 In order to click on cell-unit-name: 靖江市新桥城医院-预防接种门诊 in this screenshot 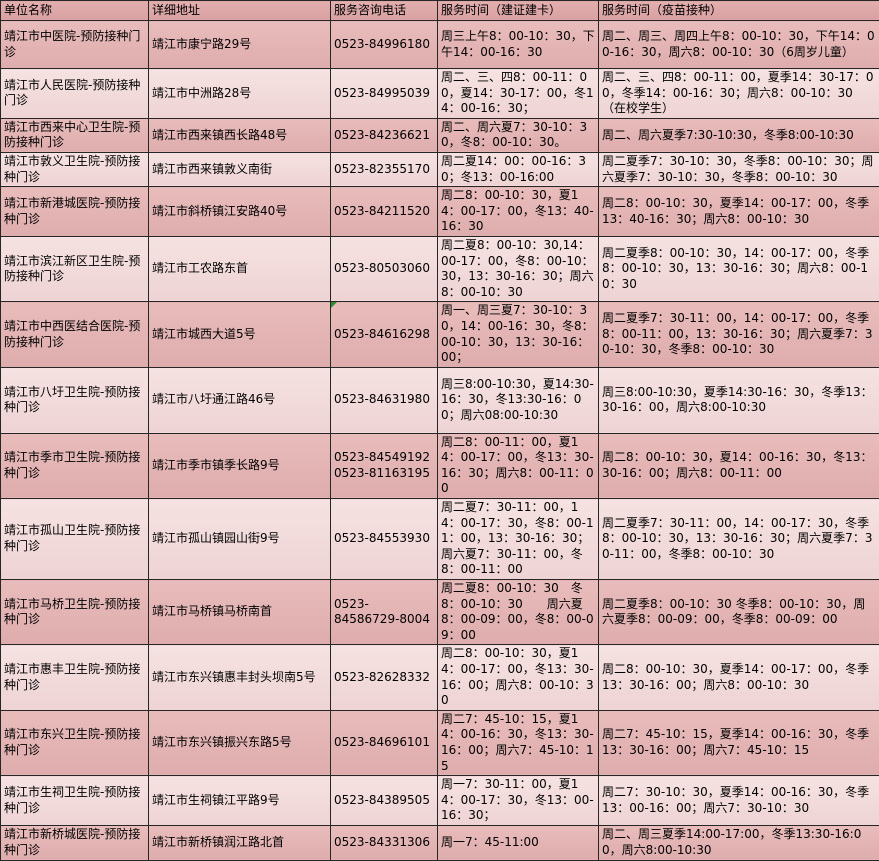, I will do `click(75, 842)`.